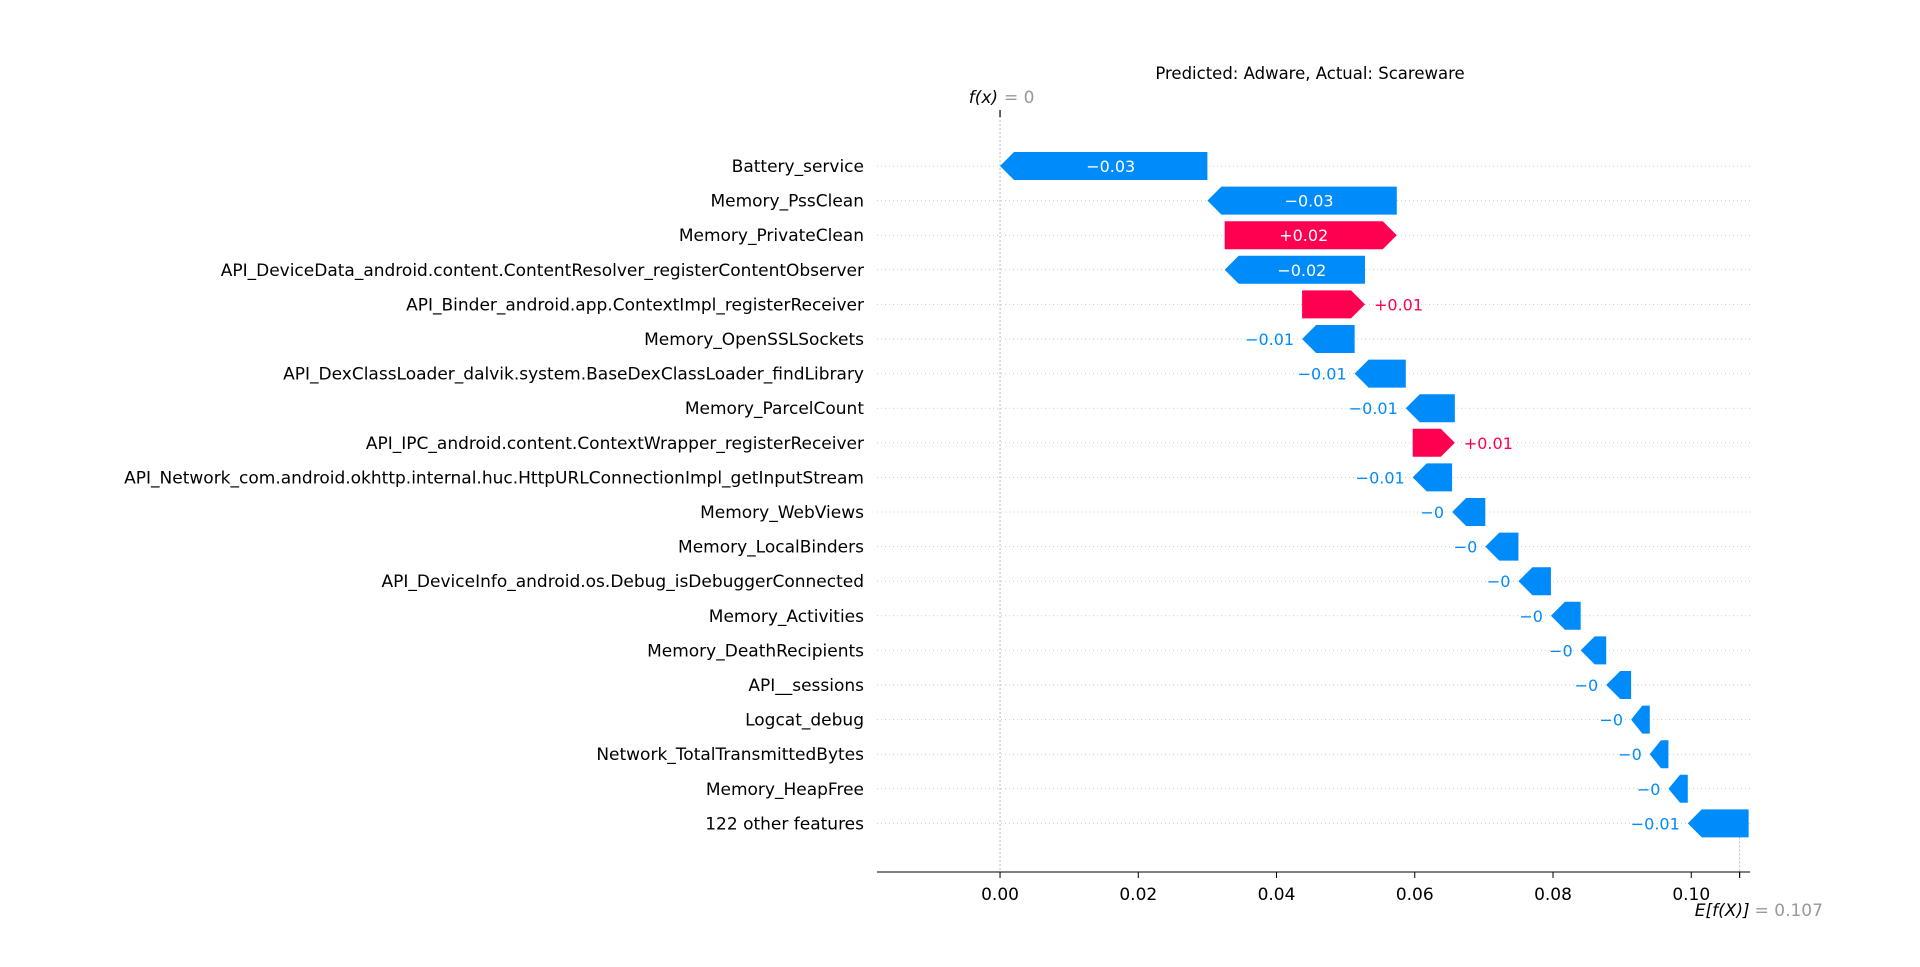 This screenshot has height=967, width=1920. Describe the element at coordinates (782, 513) in the screenshot. I see `feature-label: Memory_WebViews` at that location.